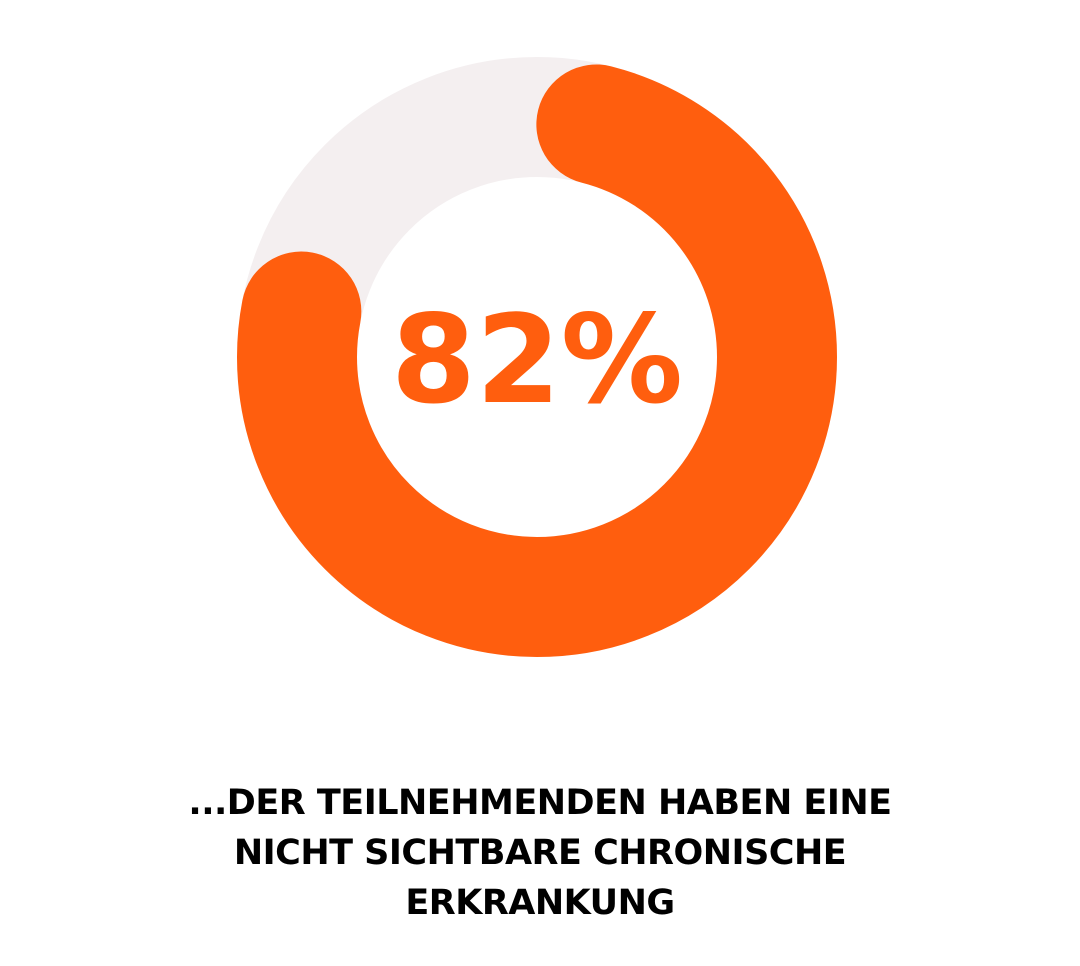  What do you see at coordinates (537, 360) in the screenshot?
I see `value-label: 82%` at bounding box center [537, 360].